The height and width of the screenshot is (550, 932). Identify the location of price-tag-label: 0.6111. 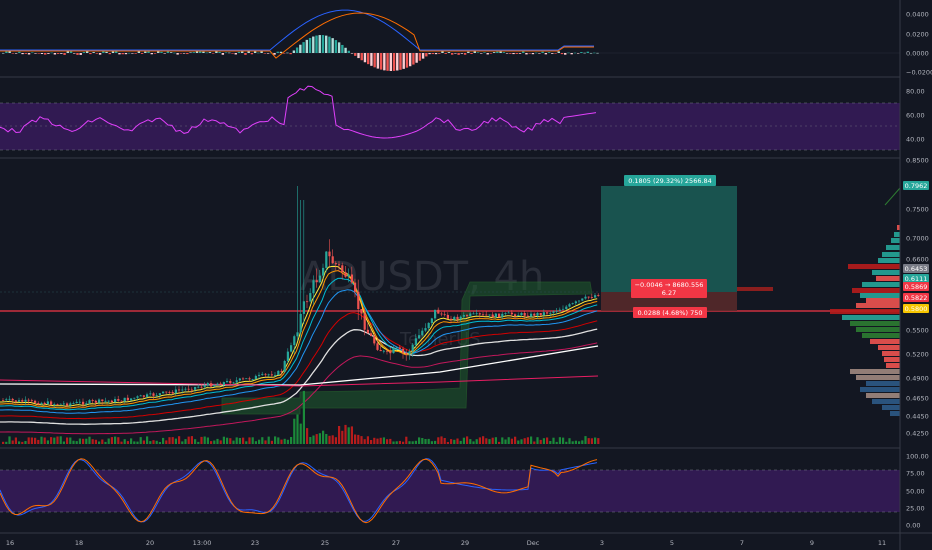
(916, 279).